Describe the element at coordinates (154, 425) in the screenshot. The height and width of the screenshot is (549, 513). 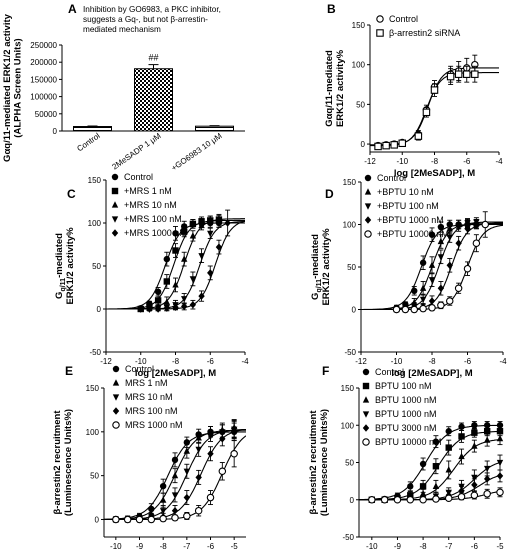
I see `panel-e-legend-label: MRS 1000 nM` at that location.